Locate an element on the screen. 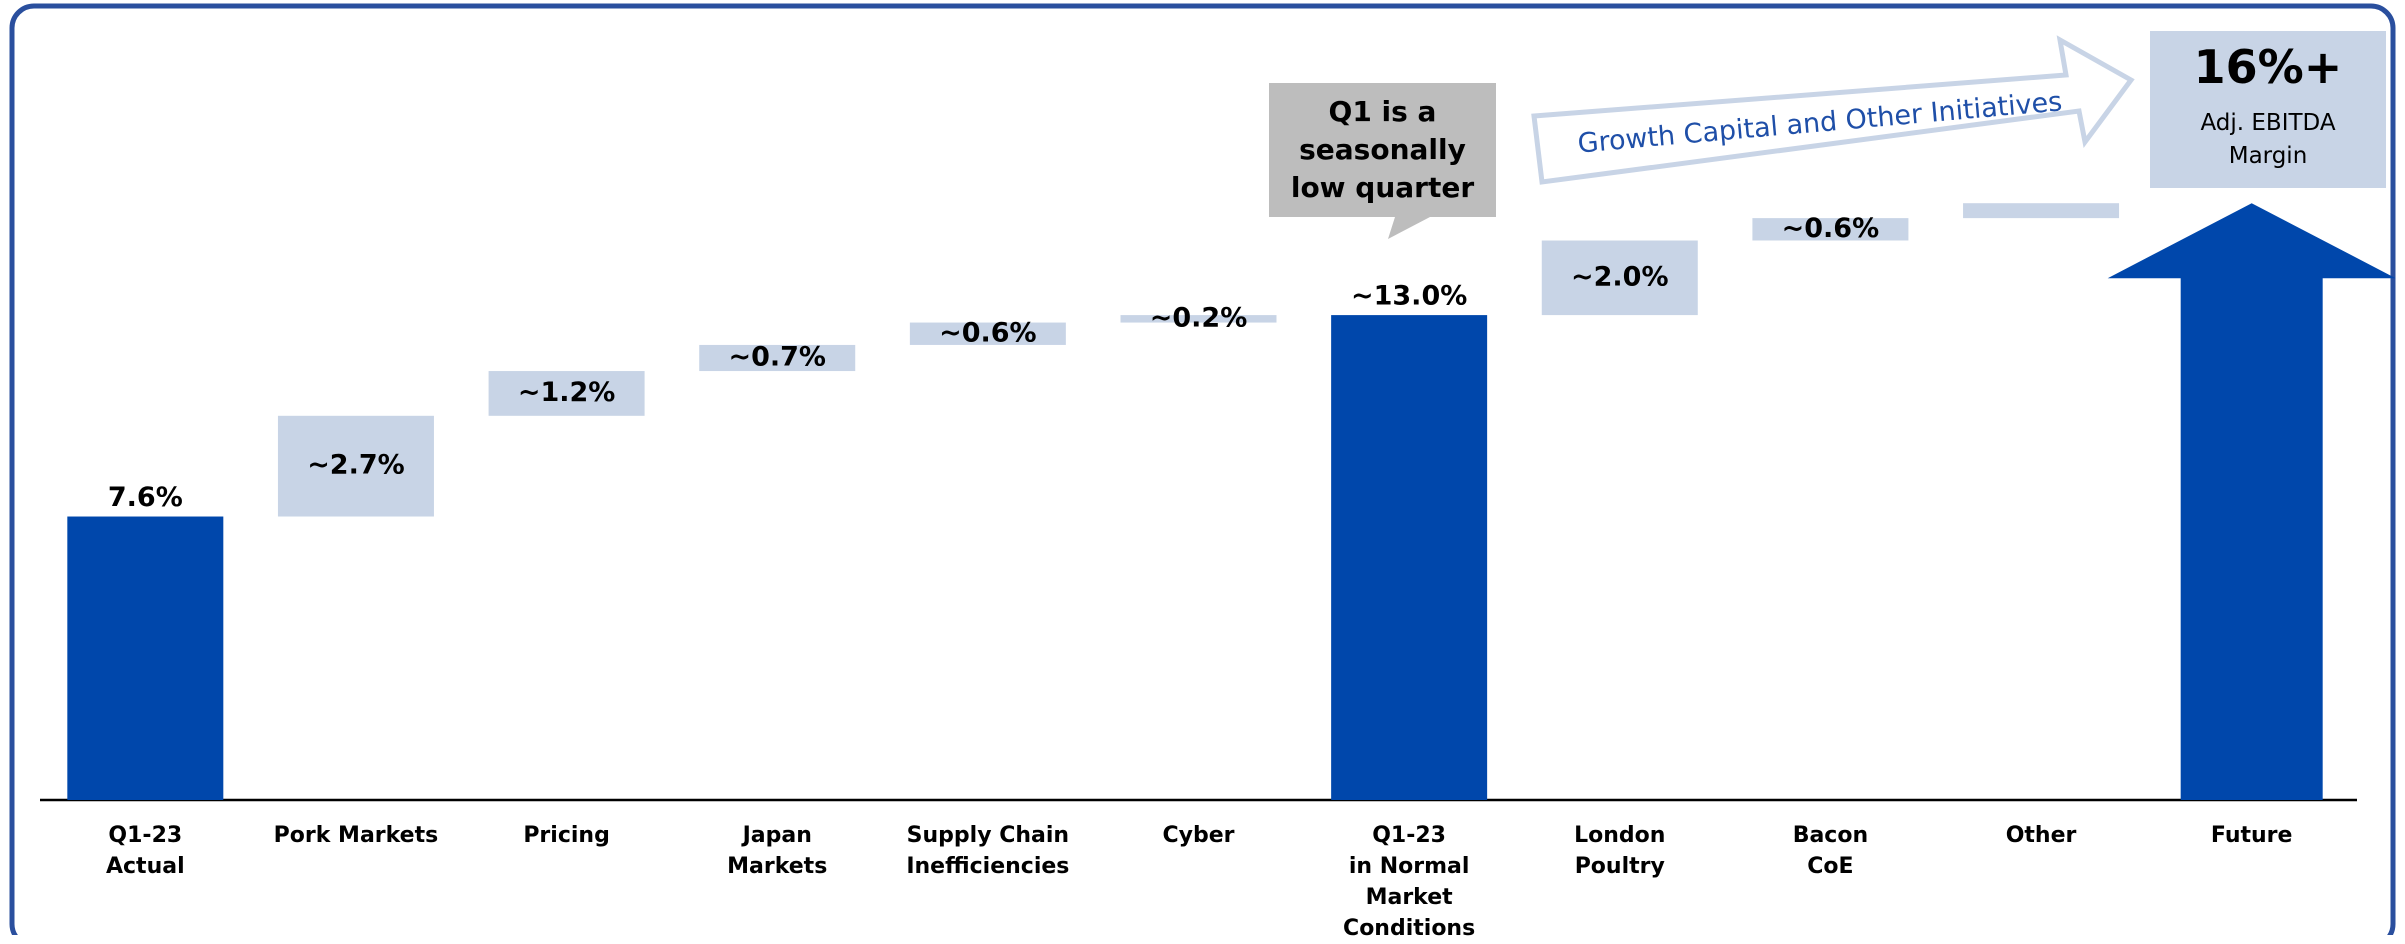 Image resolution: width=2405 pixels, height=944 pixels. value-label: ~2.7% is located at coordinates (356, 465).